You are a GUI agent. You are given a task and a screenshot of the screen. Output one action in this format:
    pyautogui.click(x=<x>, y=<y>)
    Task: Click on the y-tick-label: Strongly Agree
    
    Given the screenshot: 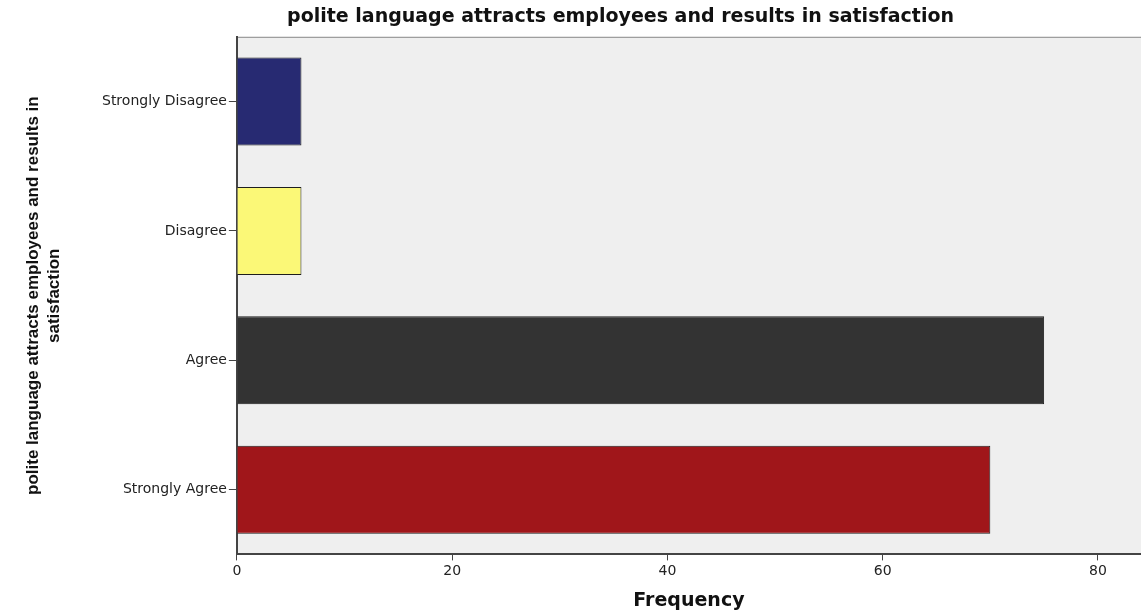 What is the action you would take?
    pyautogui.click(x=174, y=488)
    